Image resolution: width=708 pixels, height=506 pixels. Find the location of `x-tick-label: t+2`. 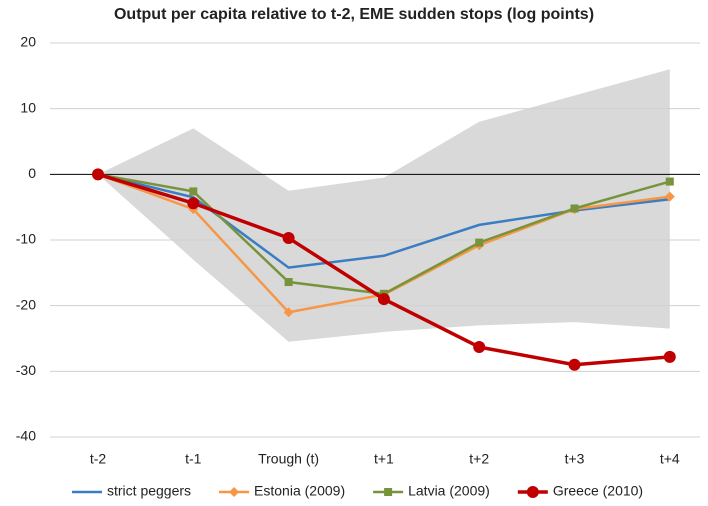

x-tick-label: t+2 is located at coordinates (479, 459).